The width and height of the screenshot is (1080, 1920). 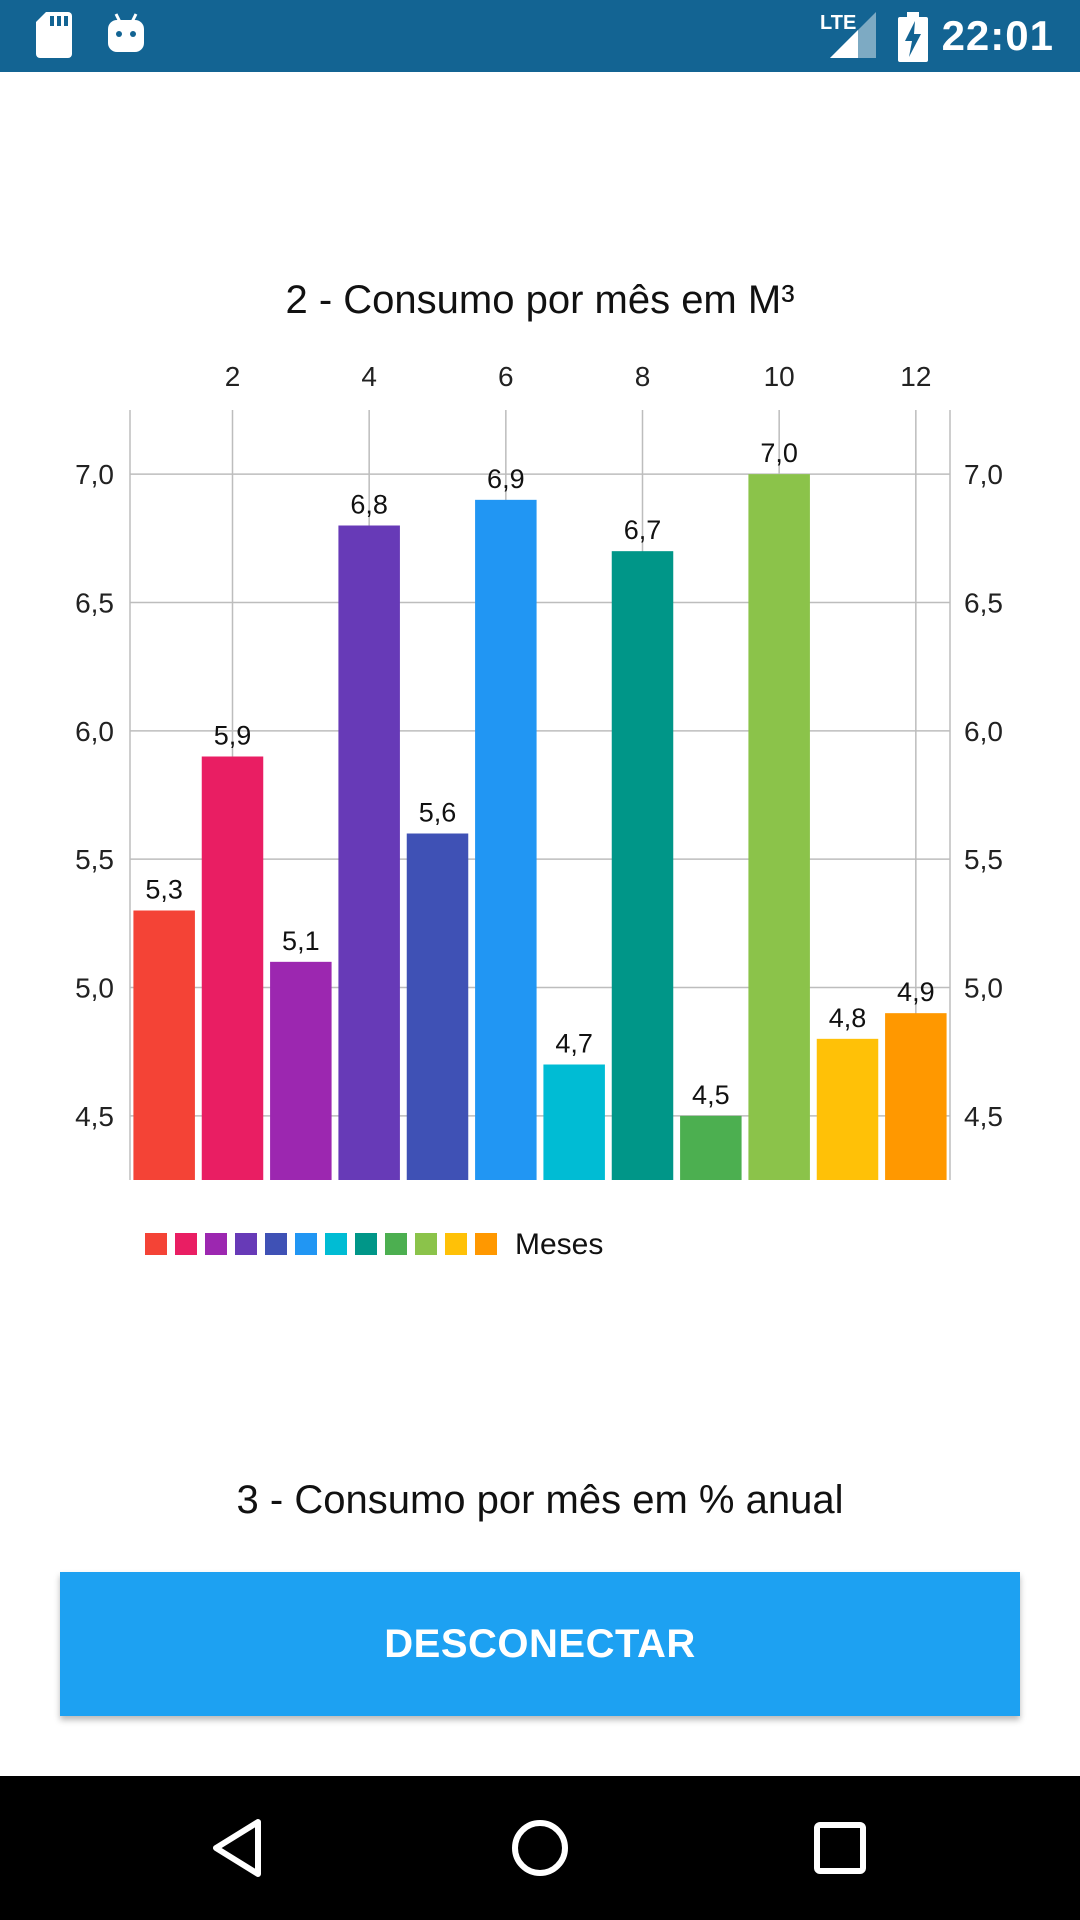 I want to click on y-tick-label-right: 5,0, so click(x=983, y=988).